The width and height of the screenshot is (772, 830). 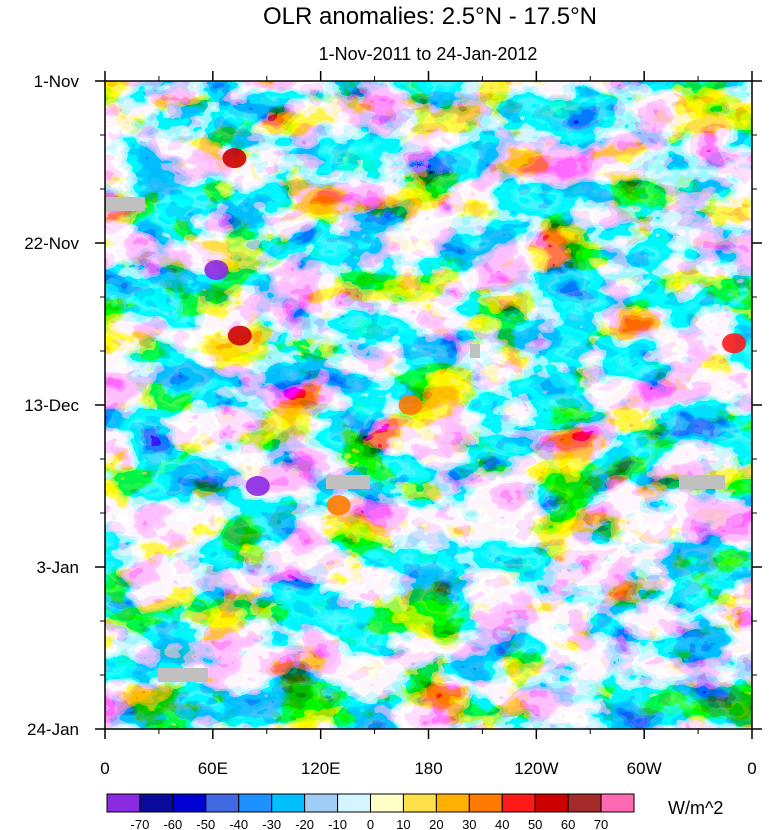 I want to click on colorbar-units: W/m^2, so click(x=695, y=808).